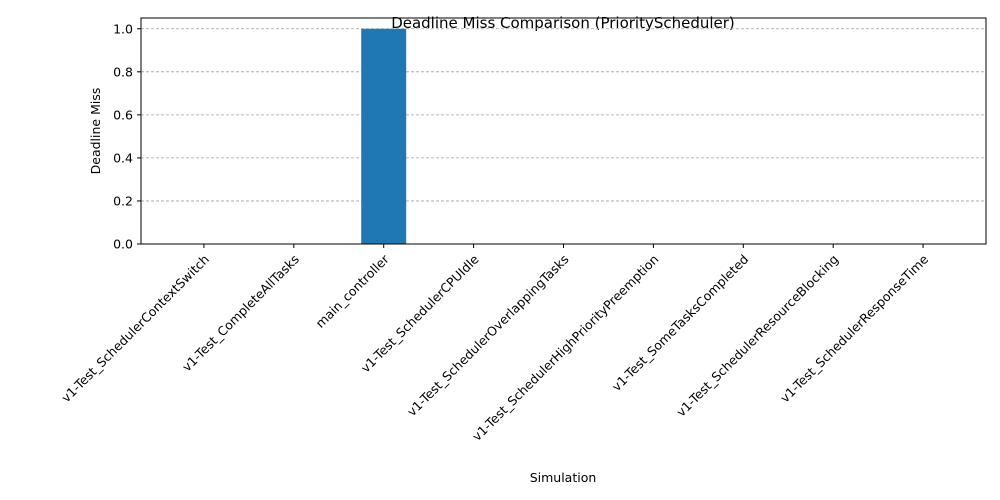 The width and height of the screenshot is (1000, 500). What do you see at coordinates (123, 71) in the screenshot?
I see `y-tick-label: 0.8` at bounding box center [123, 71].